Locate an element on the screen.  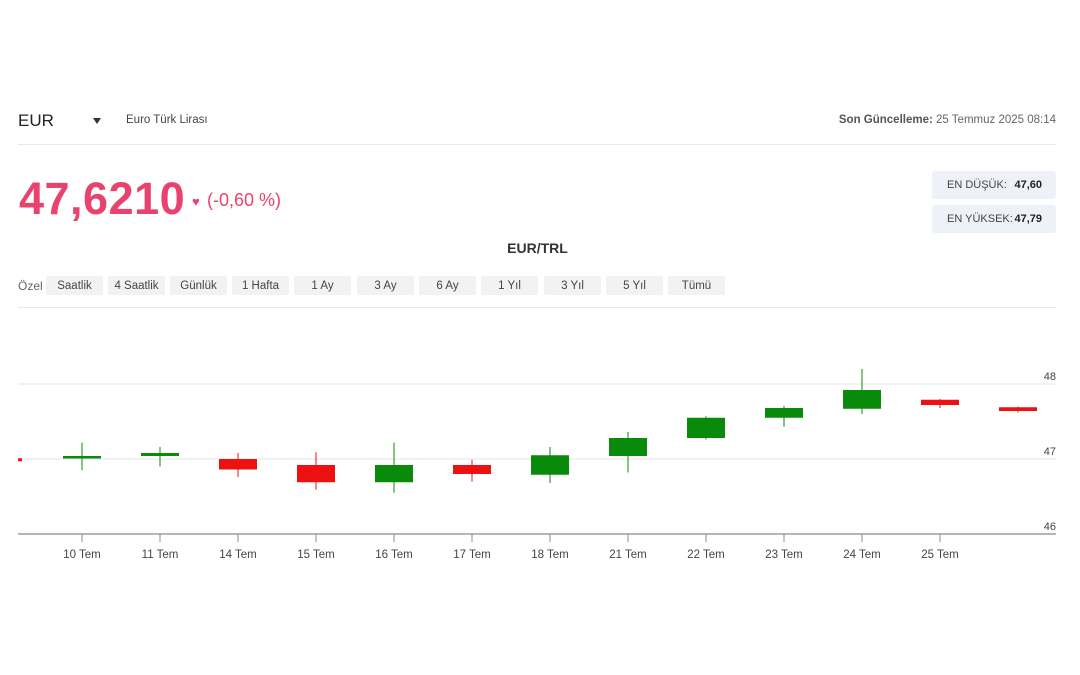
heart-icon: ♥ is located at coordinates (196, 201).